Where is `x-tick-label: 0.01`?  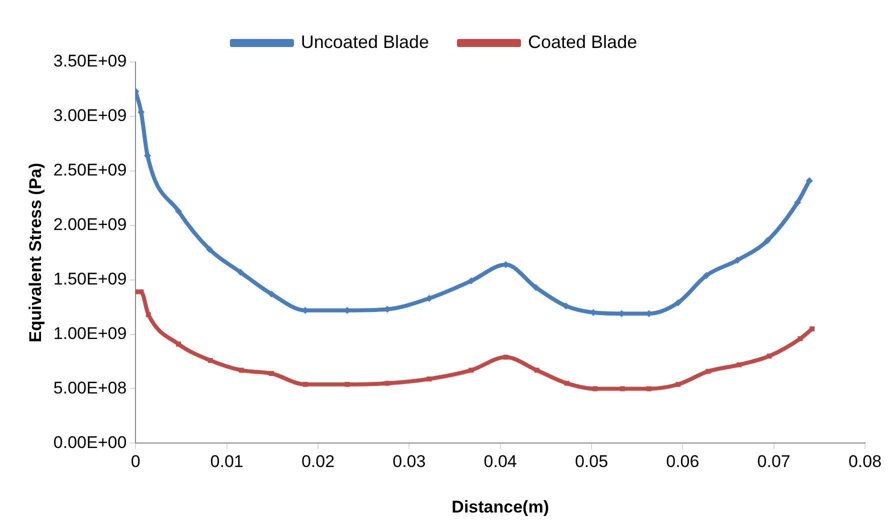
x-tick-label: 0.01 is located at coordinates (227, 462).